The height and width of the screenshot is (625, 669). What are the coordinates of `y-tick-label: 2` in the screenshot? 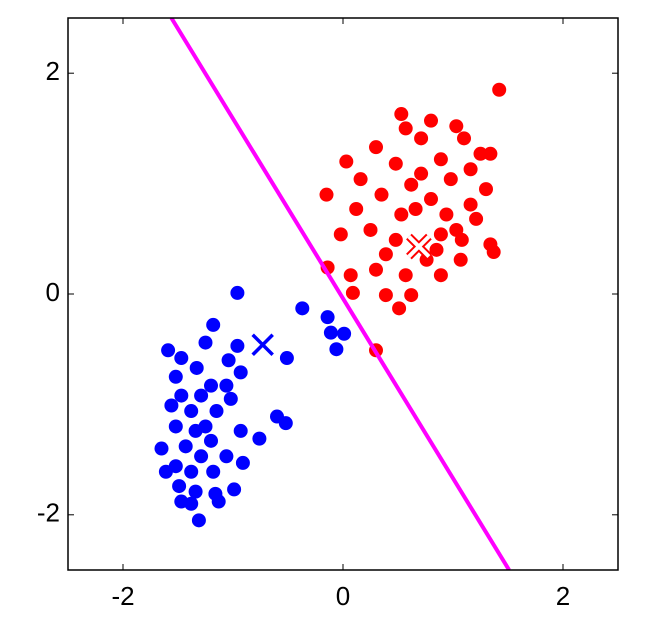 It's located at (53, 71).